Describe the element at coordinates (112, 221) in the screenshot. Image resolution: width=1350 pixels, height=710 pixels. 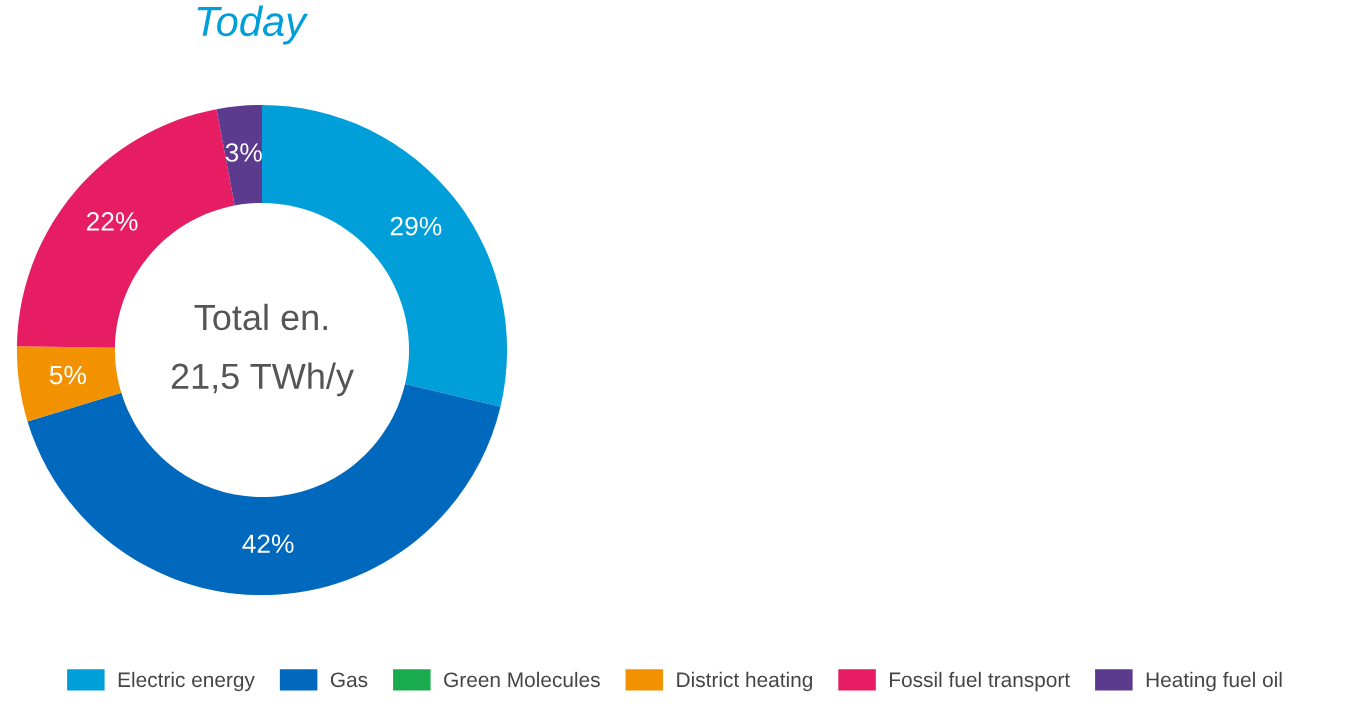
I see `data-label: 22%` at that location.